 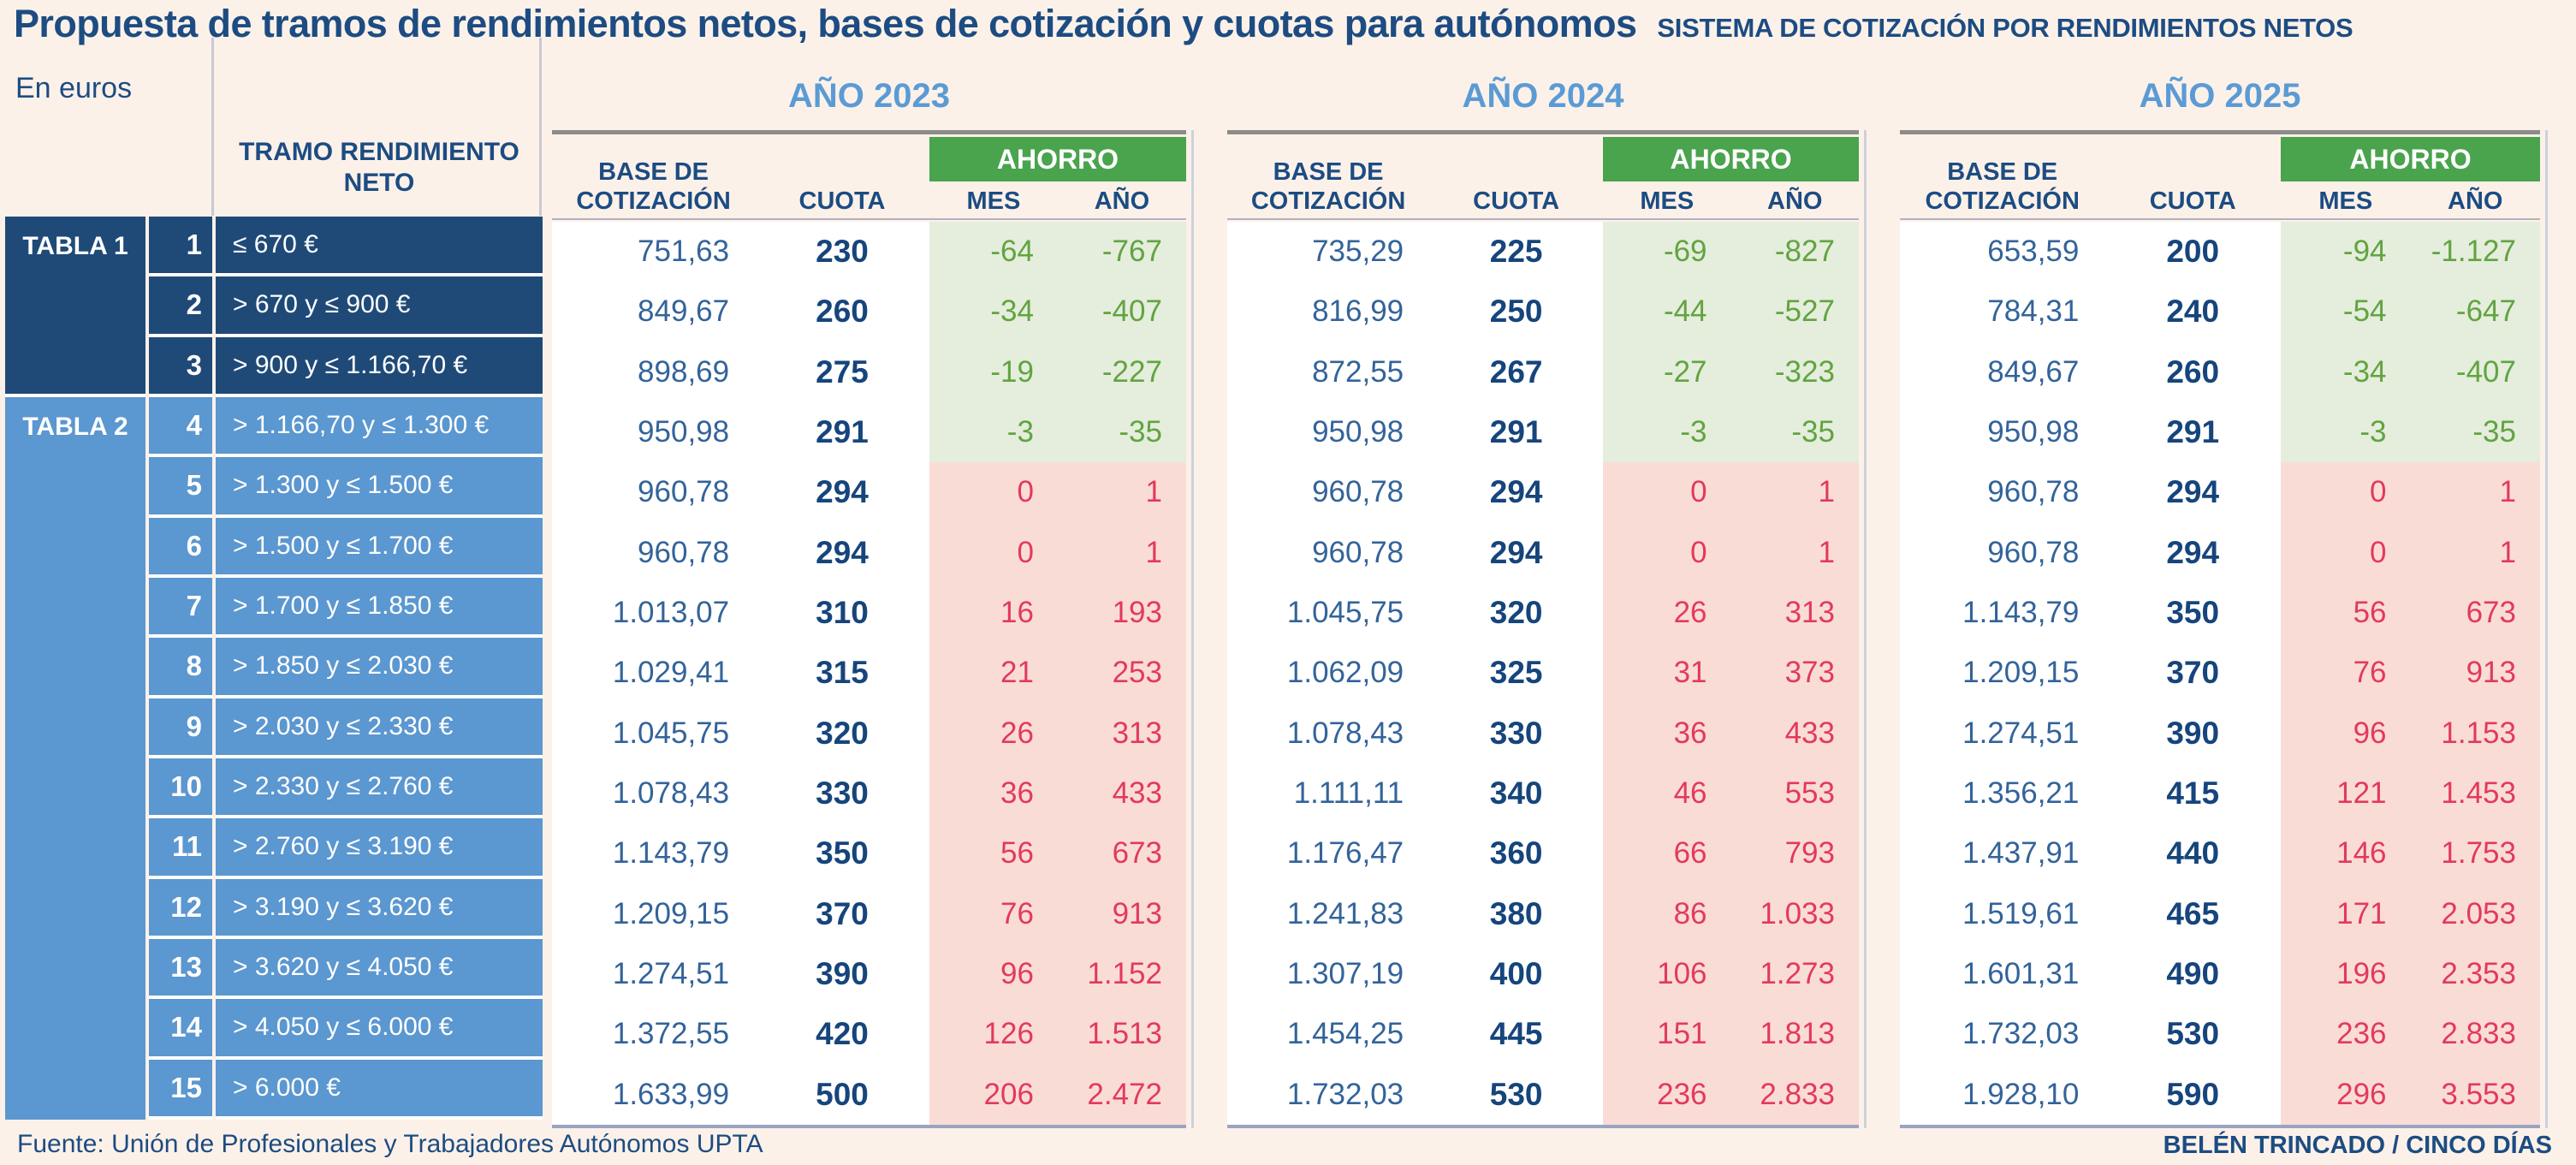 I want to click on ahorro-anio-cell: 2.053, so click(x=2475, y=913).